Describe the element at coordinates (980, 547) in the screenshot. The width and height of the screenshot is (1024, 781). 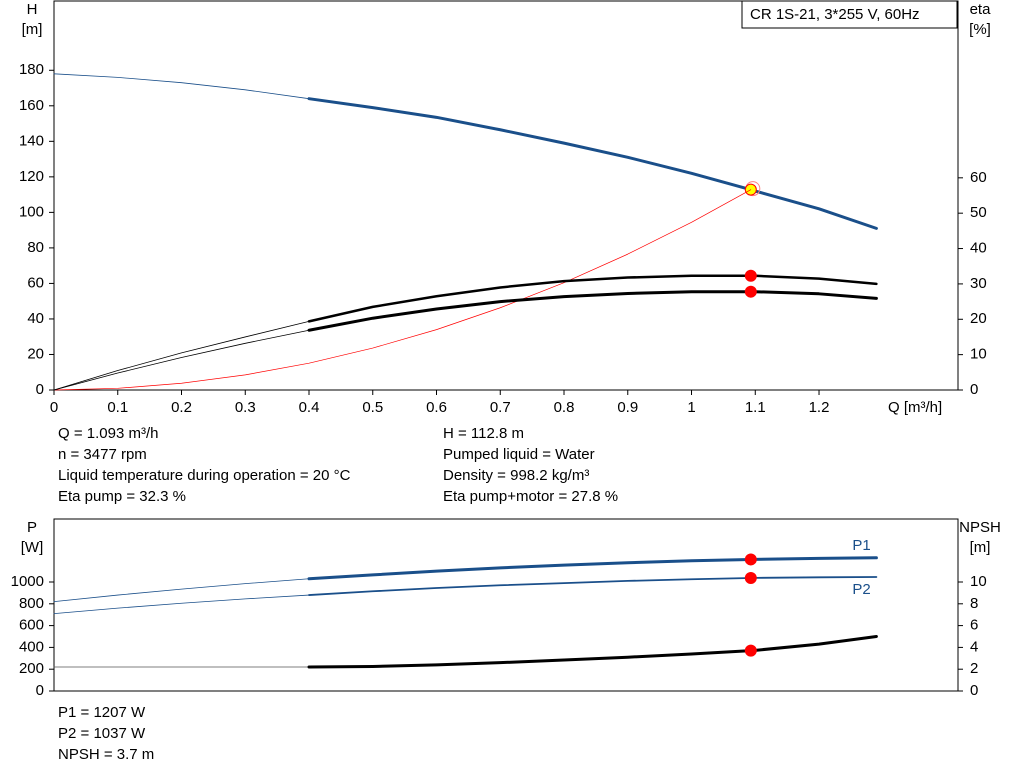
I see `y2-axis-label: [m]` at that location.